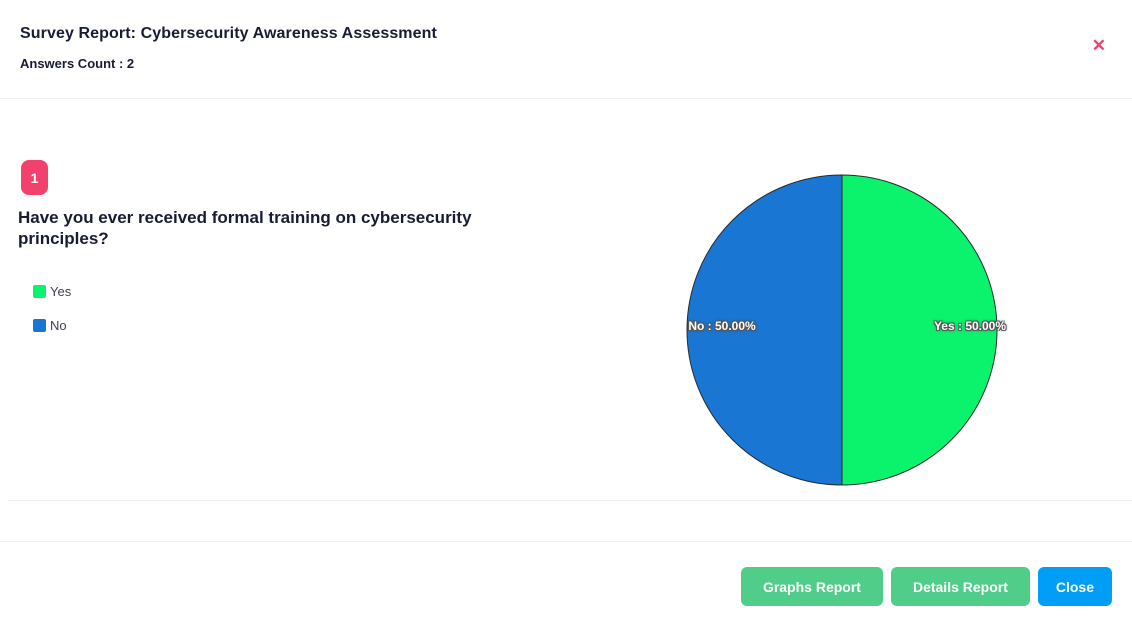 The height and width of the screenshot is (627, 1132). Describe the element at coordinates (919, 330) in the screenshot. I see `pie-slice-yes` at that location.